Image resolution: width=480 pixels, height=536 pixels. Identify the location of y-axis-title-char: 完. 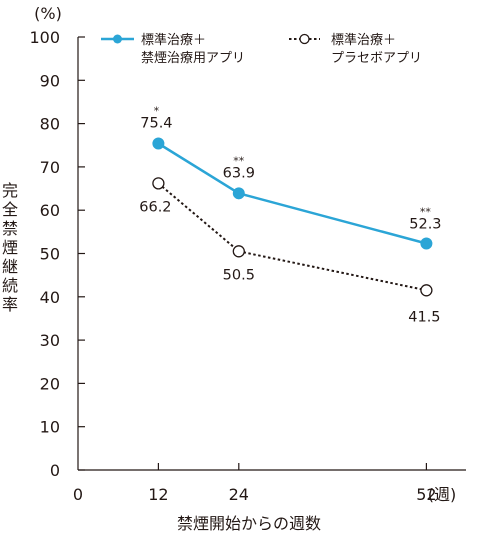
(10, 190).